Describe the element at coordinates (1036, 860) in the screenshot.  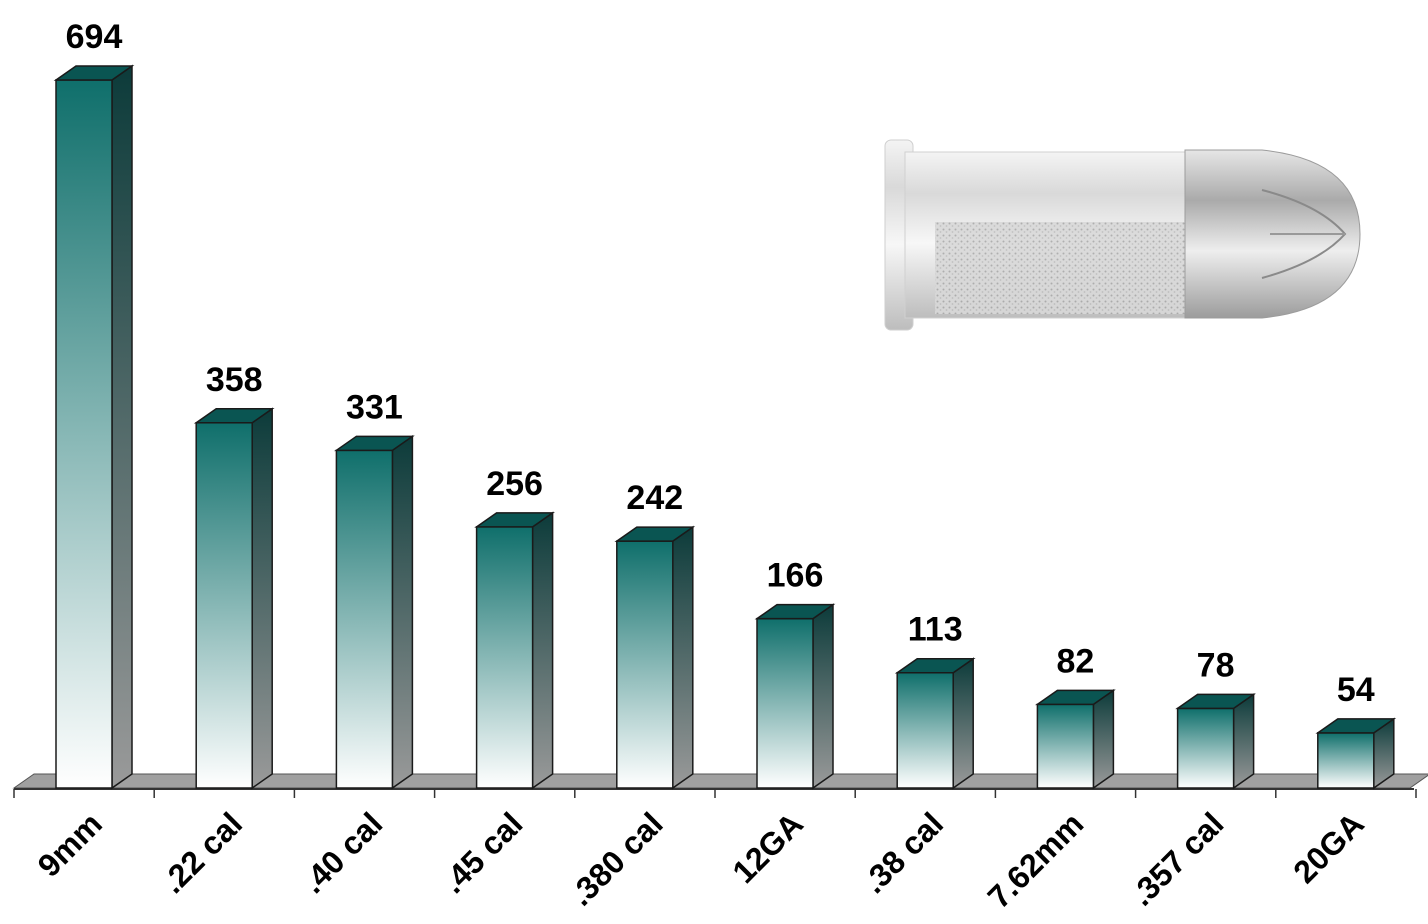
I see `category-label: 7.62mm` at that location.